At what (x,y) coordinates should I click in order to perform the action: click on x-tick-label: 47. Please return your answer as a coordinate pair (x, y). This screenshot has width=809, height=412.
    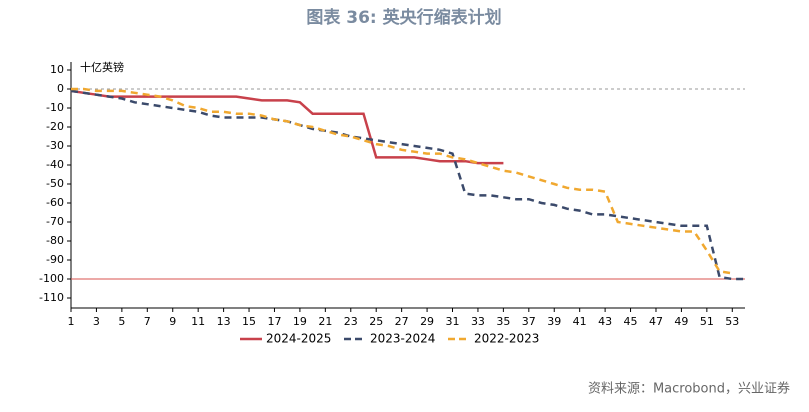
    Looking at the image, I should click on (656, 321).